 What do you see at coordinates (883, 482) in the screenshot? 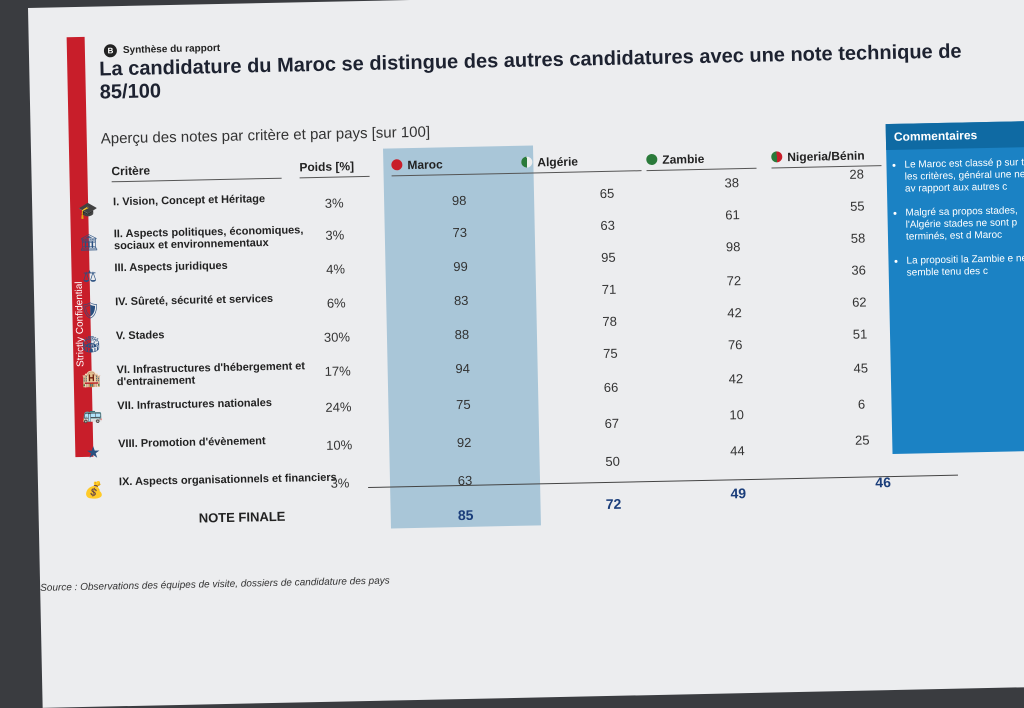
I see `final-nigeria: 46` at bounding box center [883, 482].